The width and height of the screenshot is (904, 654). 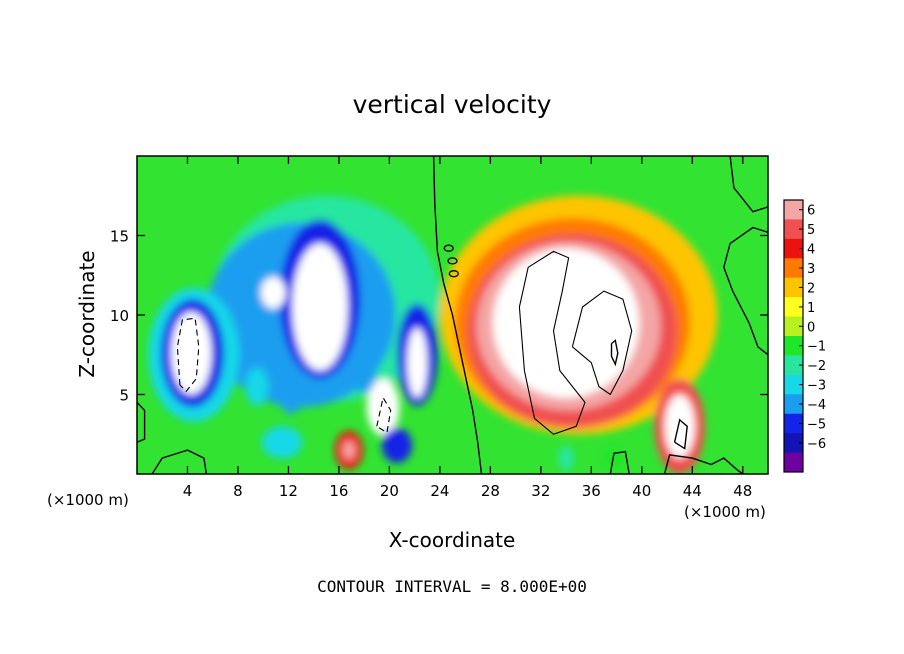 What do you see at coordinates (119, 237) in the screenshot?
I see `y-tick-label: 15` at bounding box center [119, 237].